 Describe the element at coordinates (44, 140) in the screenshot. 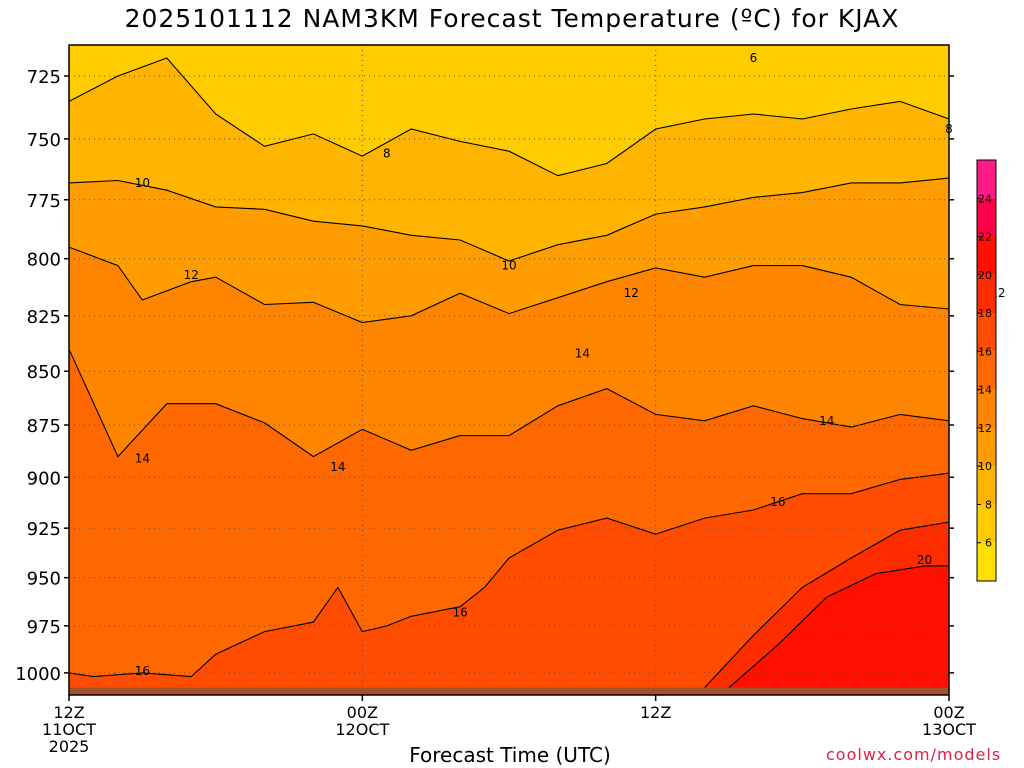

I see `y-tick-label: 750` at that location.